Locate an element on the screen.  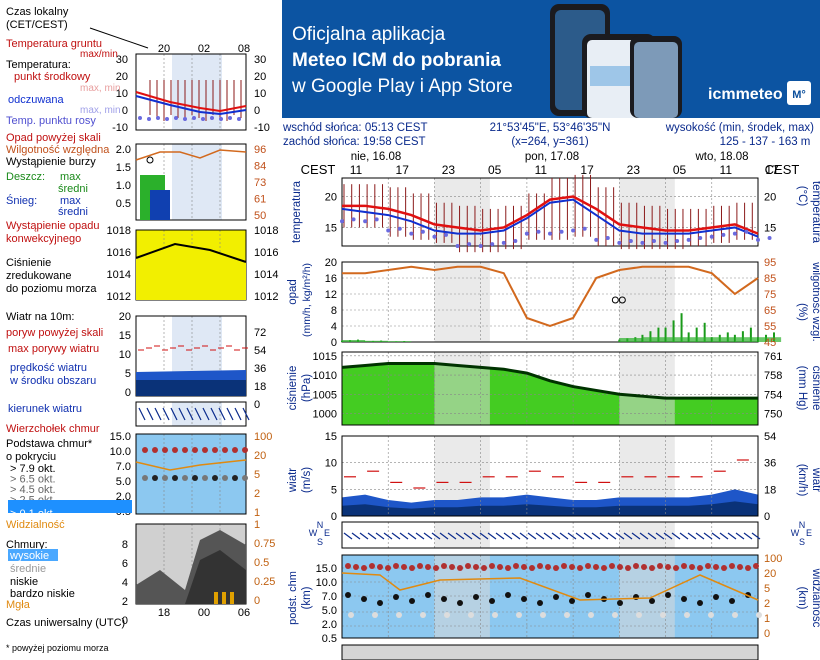
legend-fog-tick-right: 0 is located at coordinates (257, 601).